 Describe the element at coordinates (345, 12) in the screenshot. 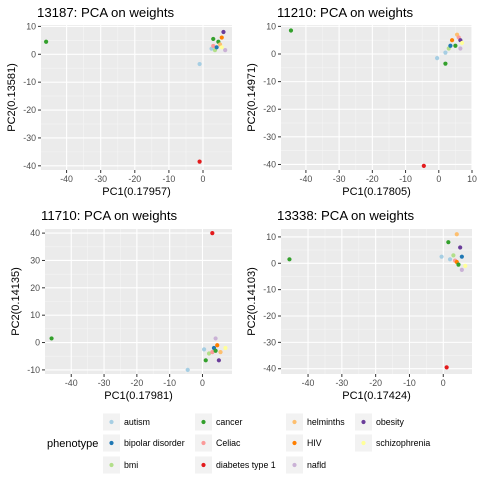

I see `panel-title: 11210: PCA on weights` at that location.